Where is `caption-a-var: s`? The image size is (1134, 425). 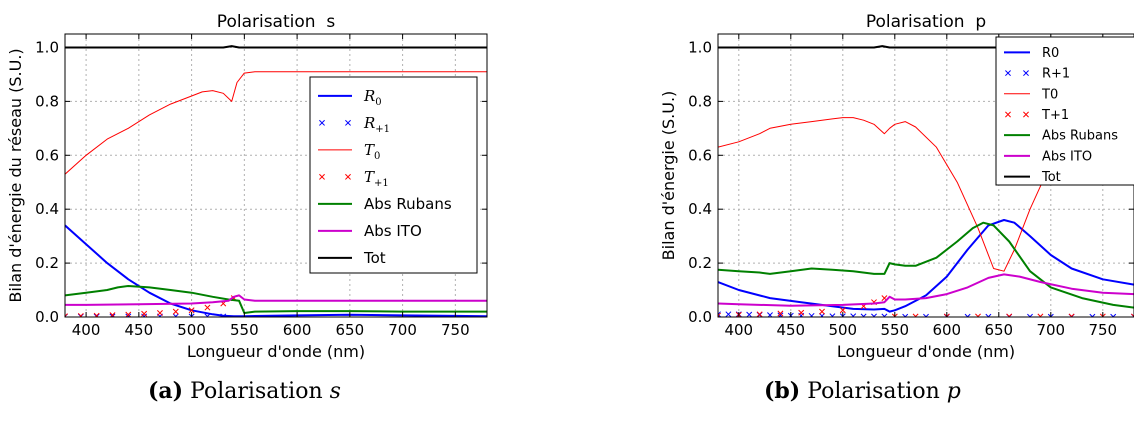
caption-a-var: s is located at coordinates (335, 391).